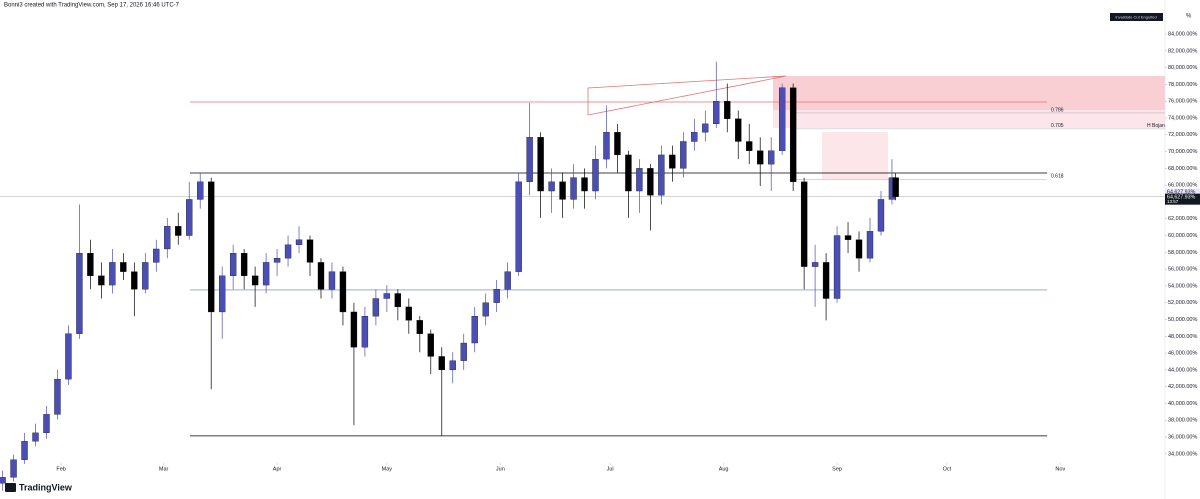 This screenshot has width=1200, height=499. What do you see at coordinates (1173, 201) in the screenshot?
I see `countdown: 13:57` at bounding box center [1173, 201].